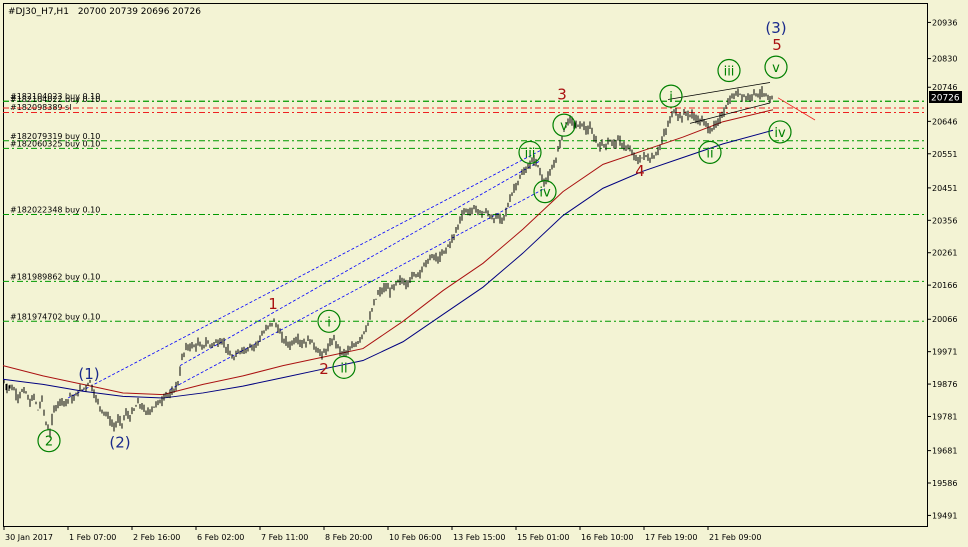 Image resolution: width=968 pixels, height=547 pixels. I want to click on chart-header: #DJ30_H7,H1 20700 20739 20696 20726, so click(104, 12).